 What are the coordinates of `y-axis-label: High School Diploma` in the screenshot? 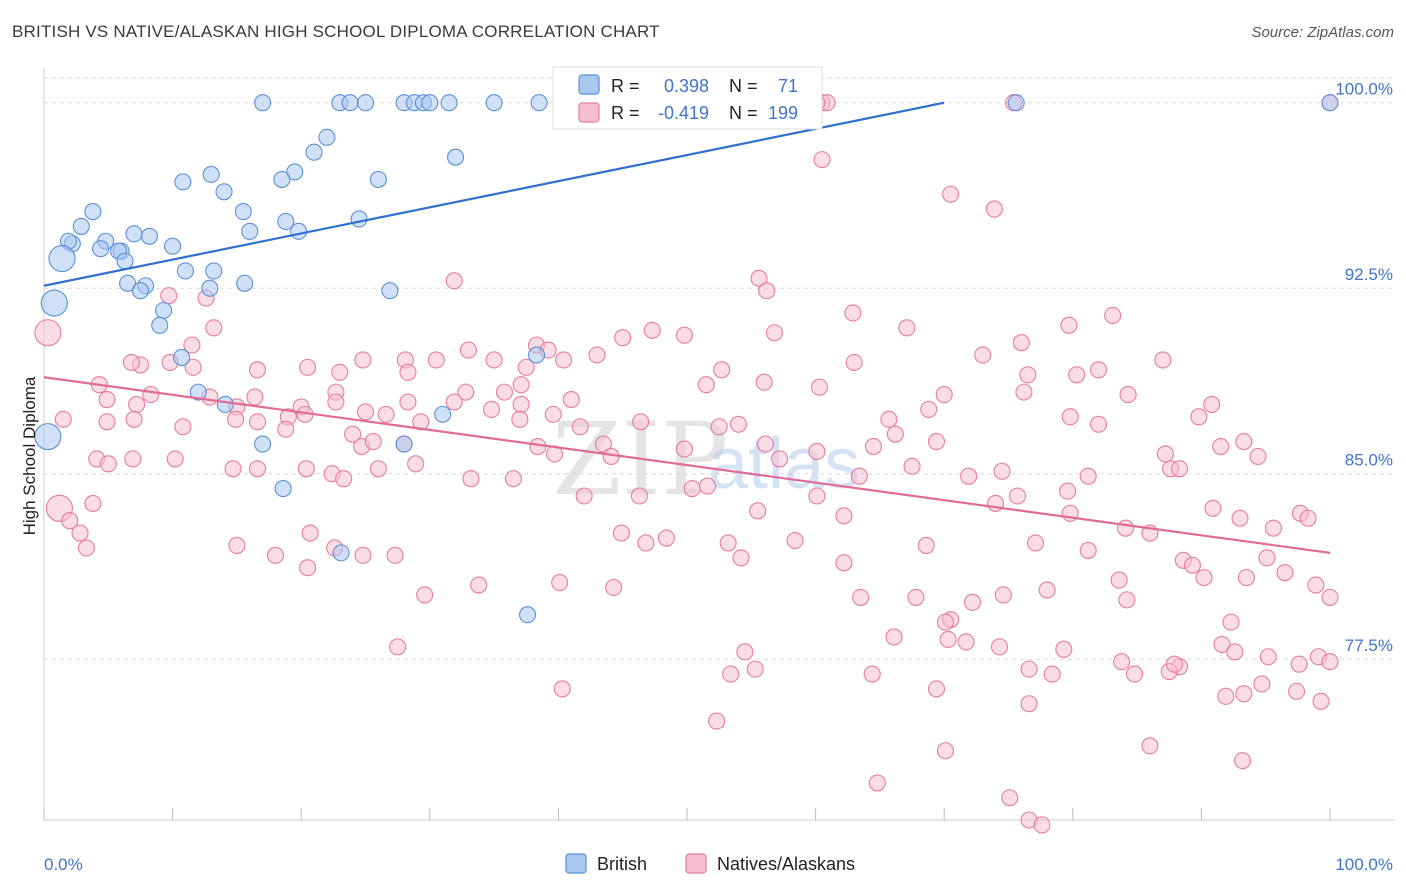 It's located at (29, 455).